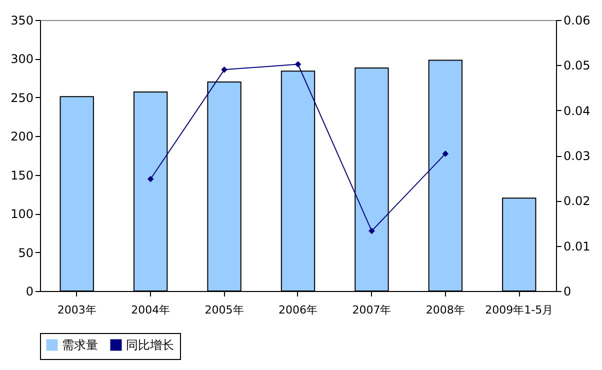  Describe the element at coordinates (26, 253) in the screenshot. I see `y-tick-label: 50` at that location.